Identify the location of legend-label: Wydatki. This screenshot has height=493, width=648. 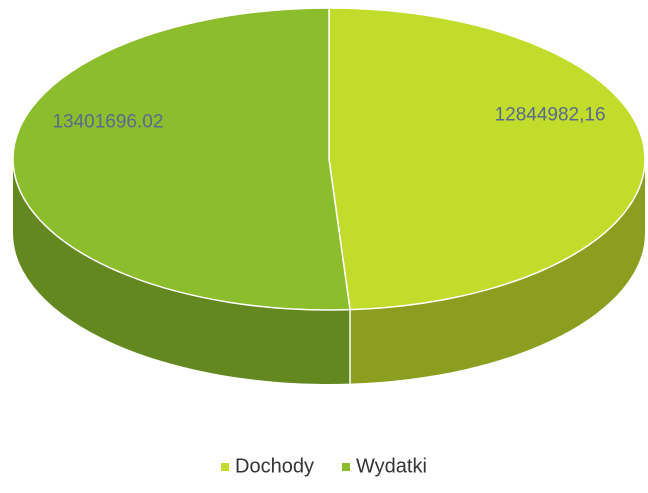
(391, 466).